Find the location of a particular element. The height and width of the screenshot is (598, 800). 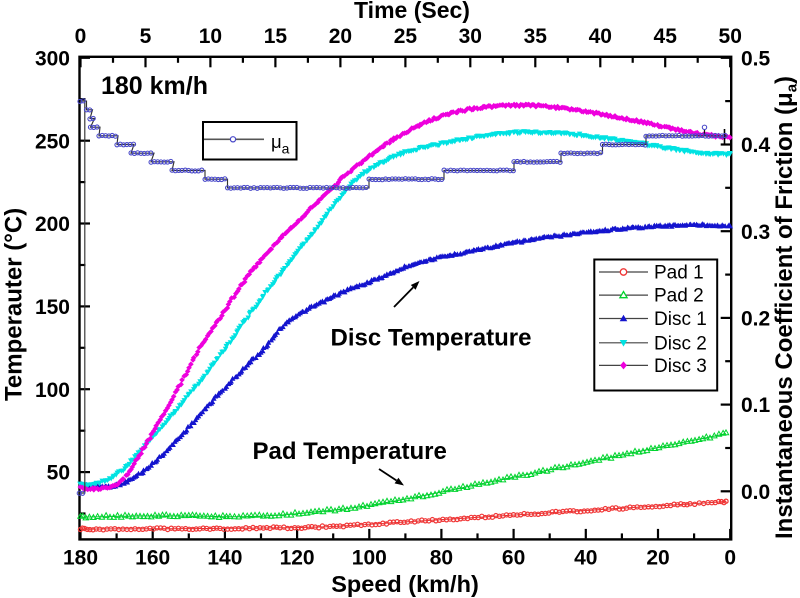

svg-text: 300 is located at coordinates (52, 58).